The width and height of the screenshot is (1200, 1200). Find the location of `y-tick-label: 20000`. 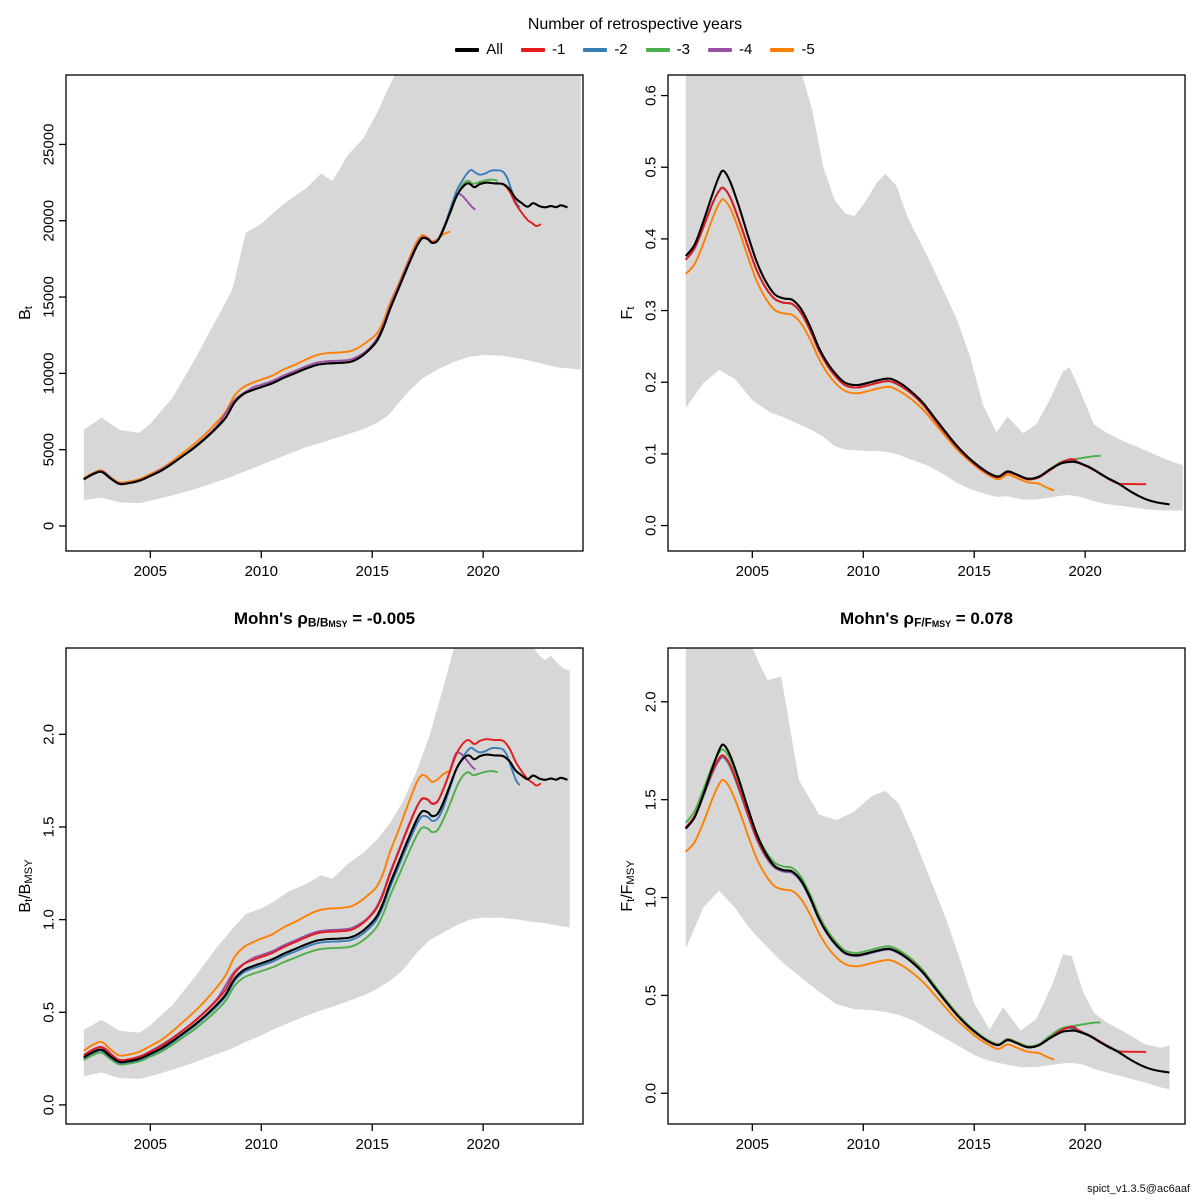

y-tick-label: 20000 is located at coordinates (49, 221).